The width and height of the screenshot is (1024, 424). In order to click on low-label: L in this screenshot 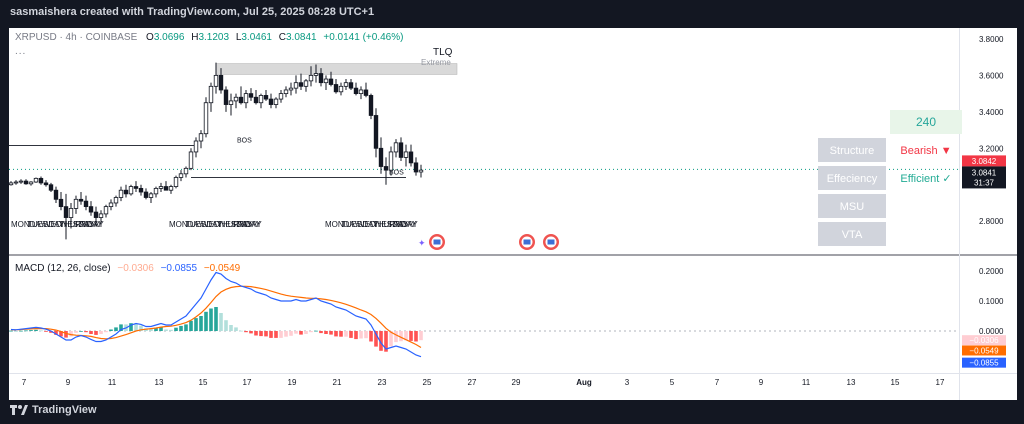, I will do `click(238, 37)`.